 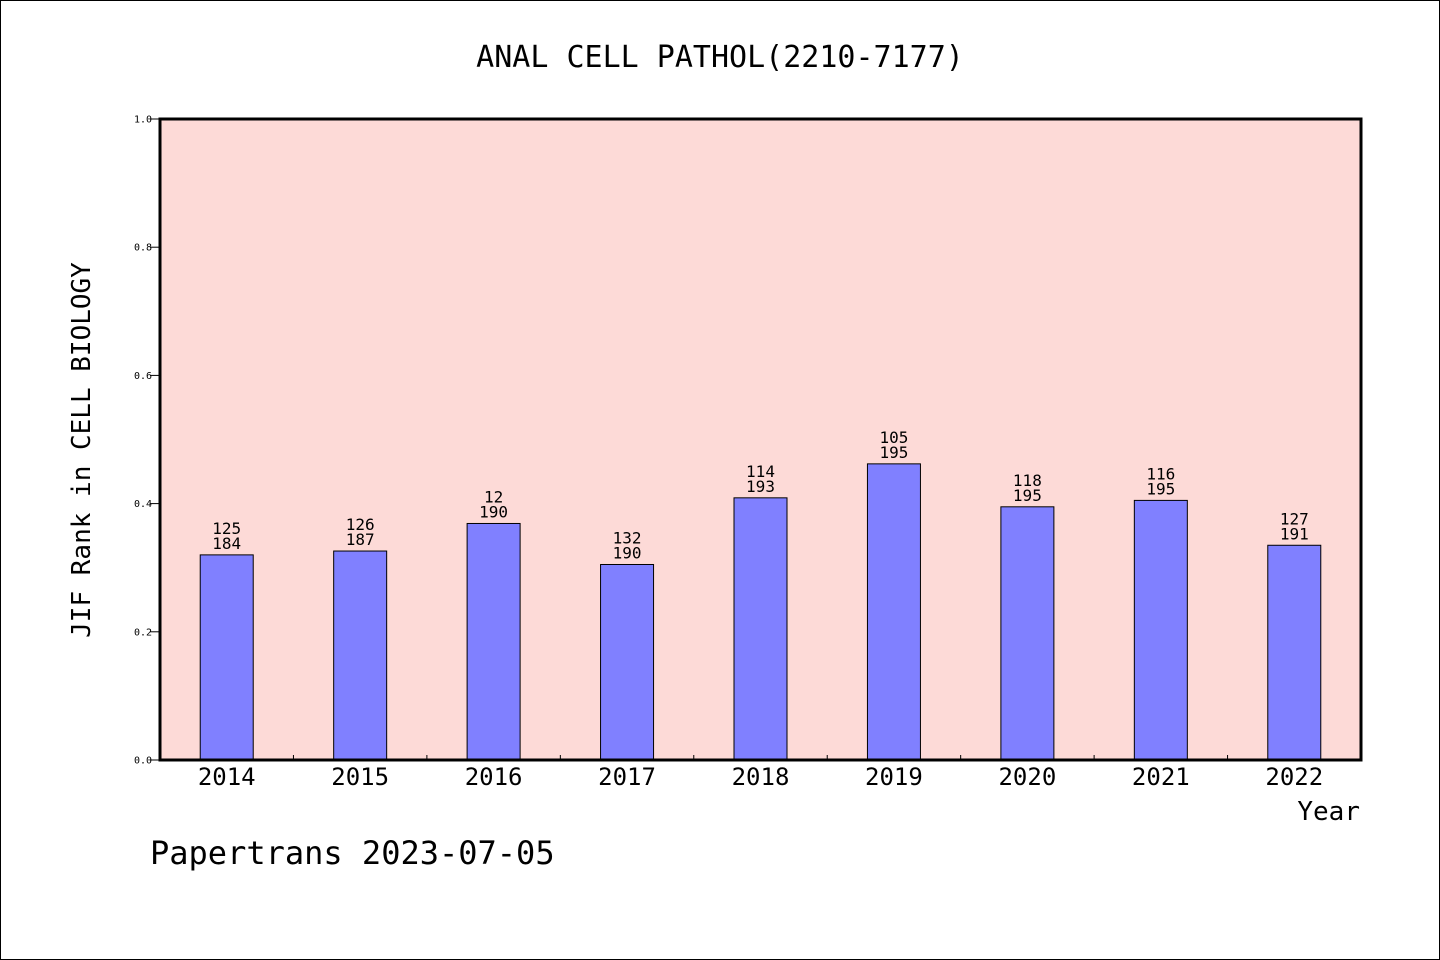 I want to click on x-tick-label: 2016, so click(x=494, y=777).